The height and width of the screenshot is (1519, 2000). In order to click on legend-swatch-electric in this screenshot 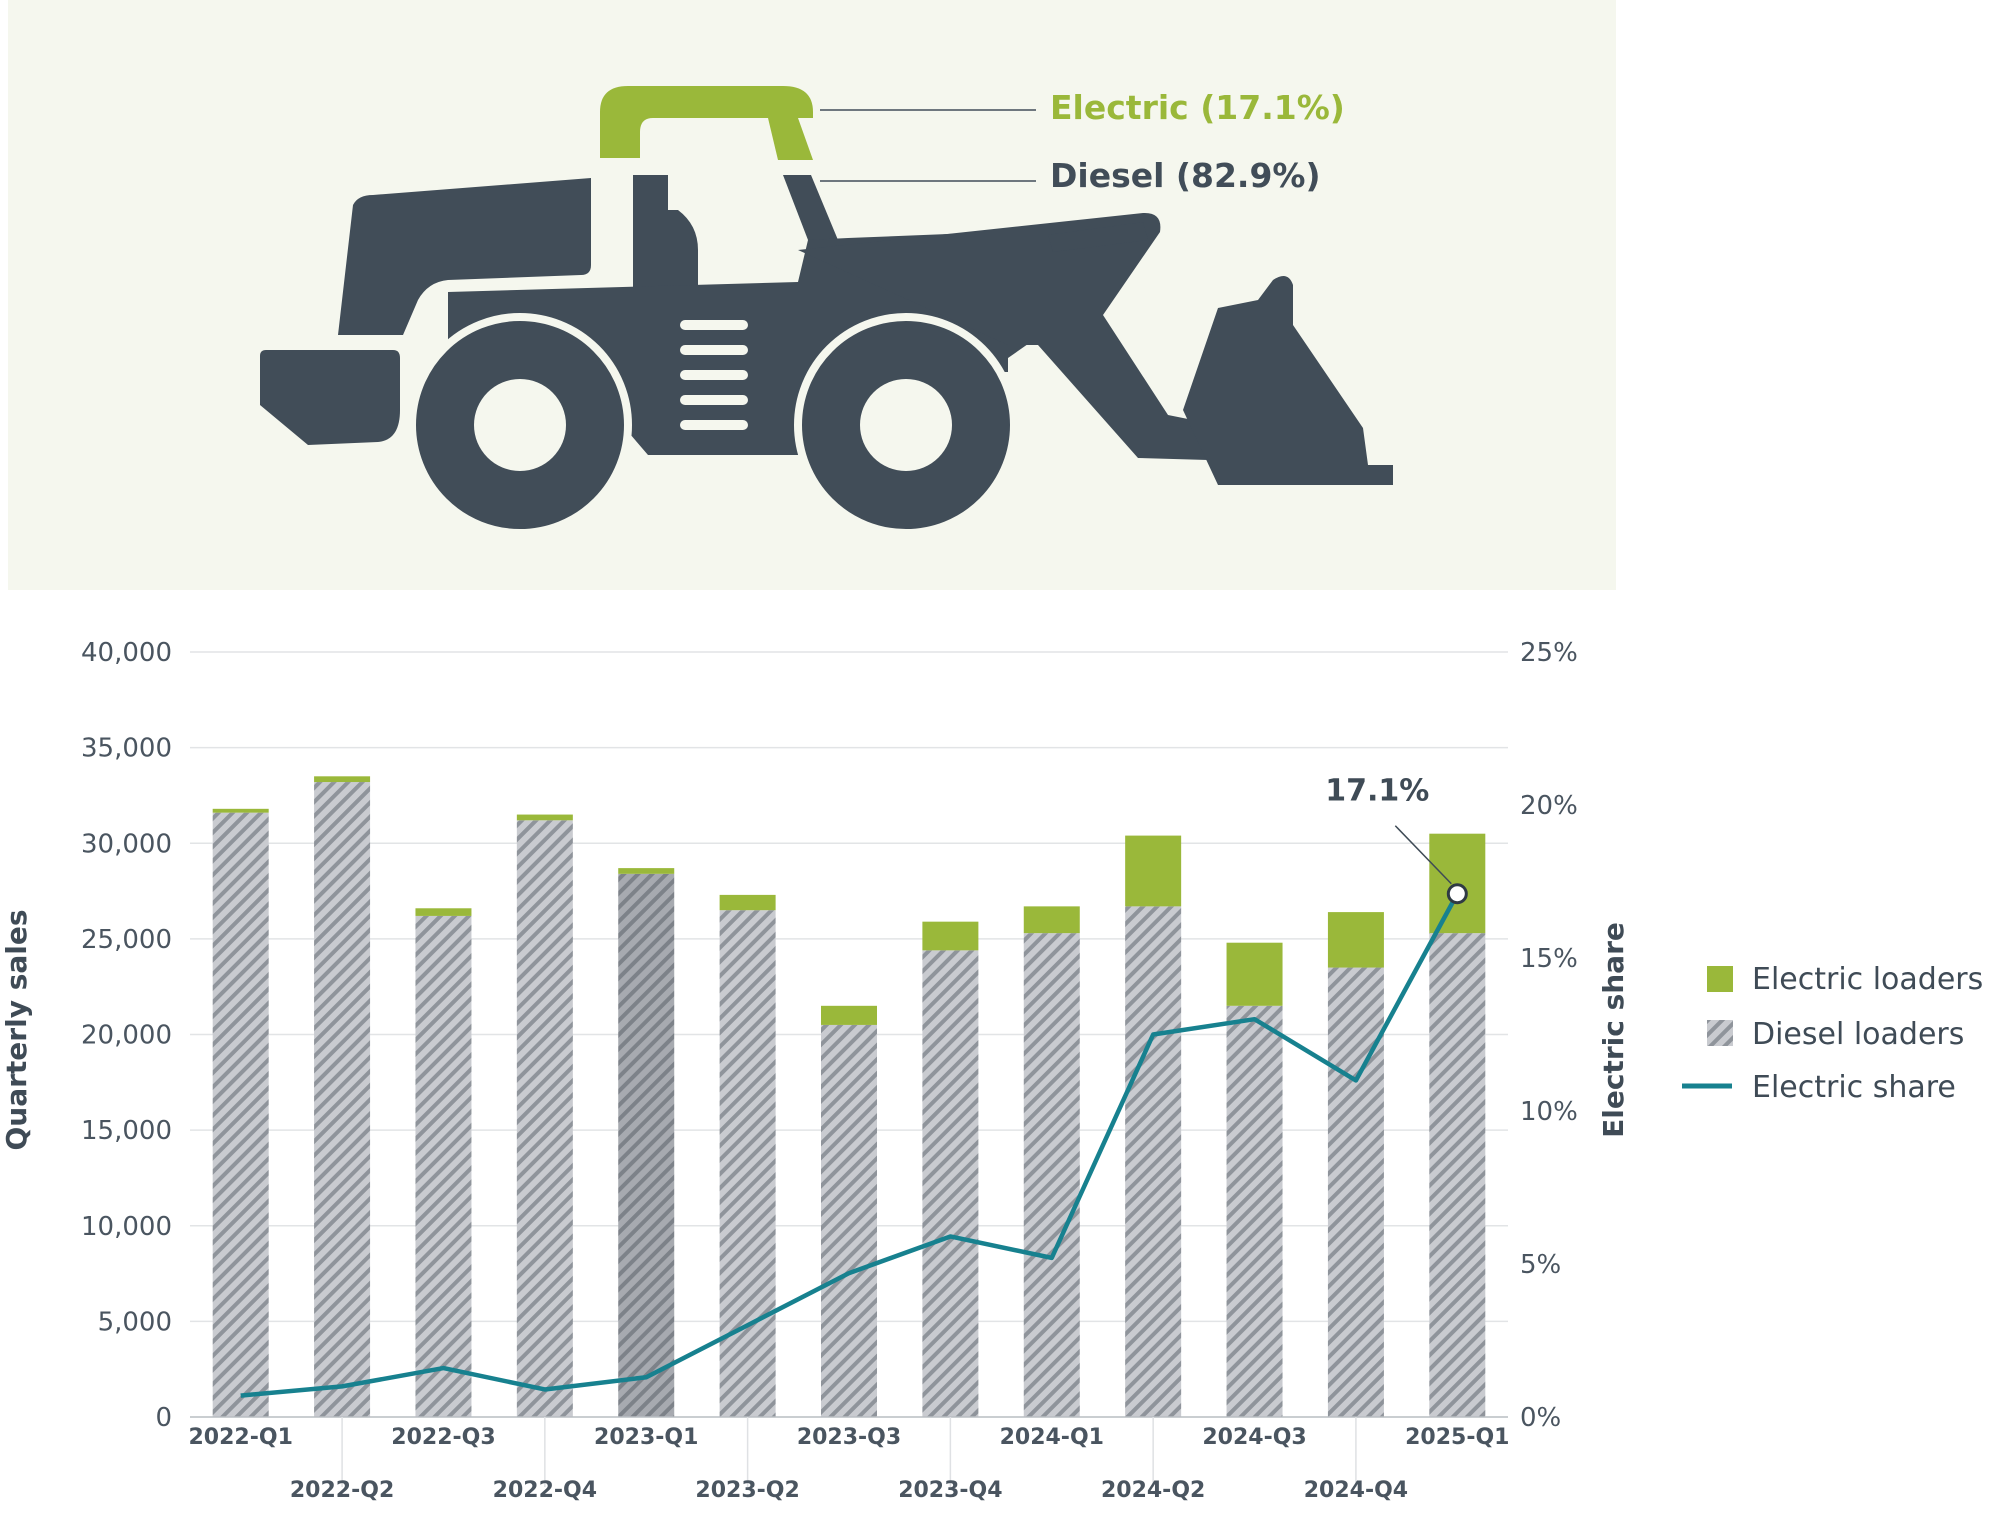, I will do `click(1720, 979)`.